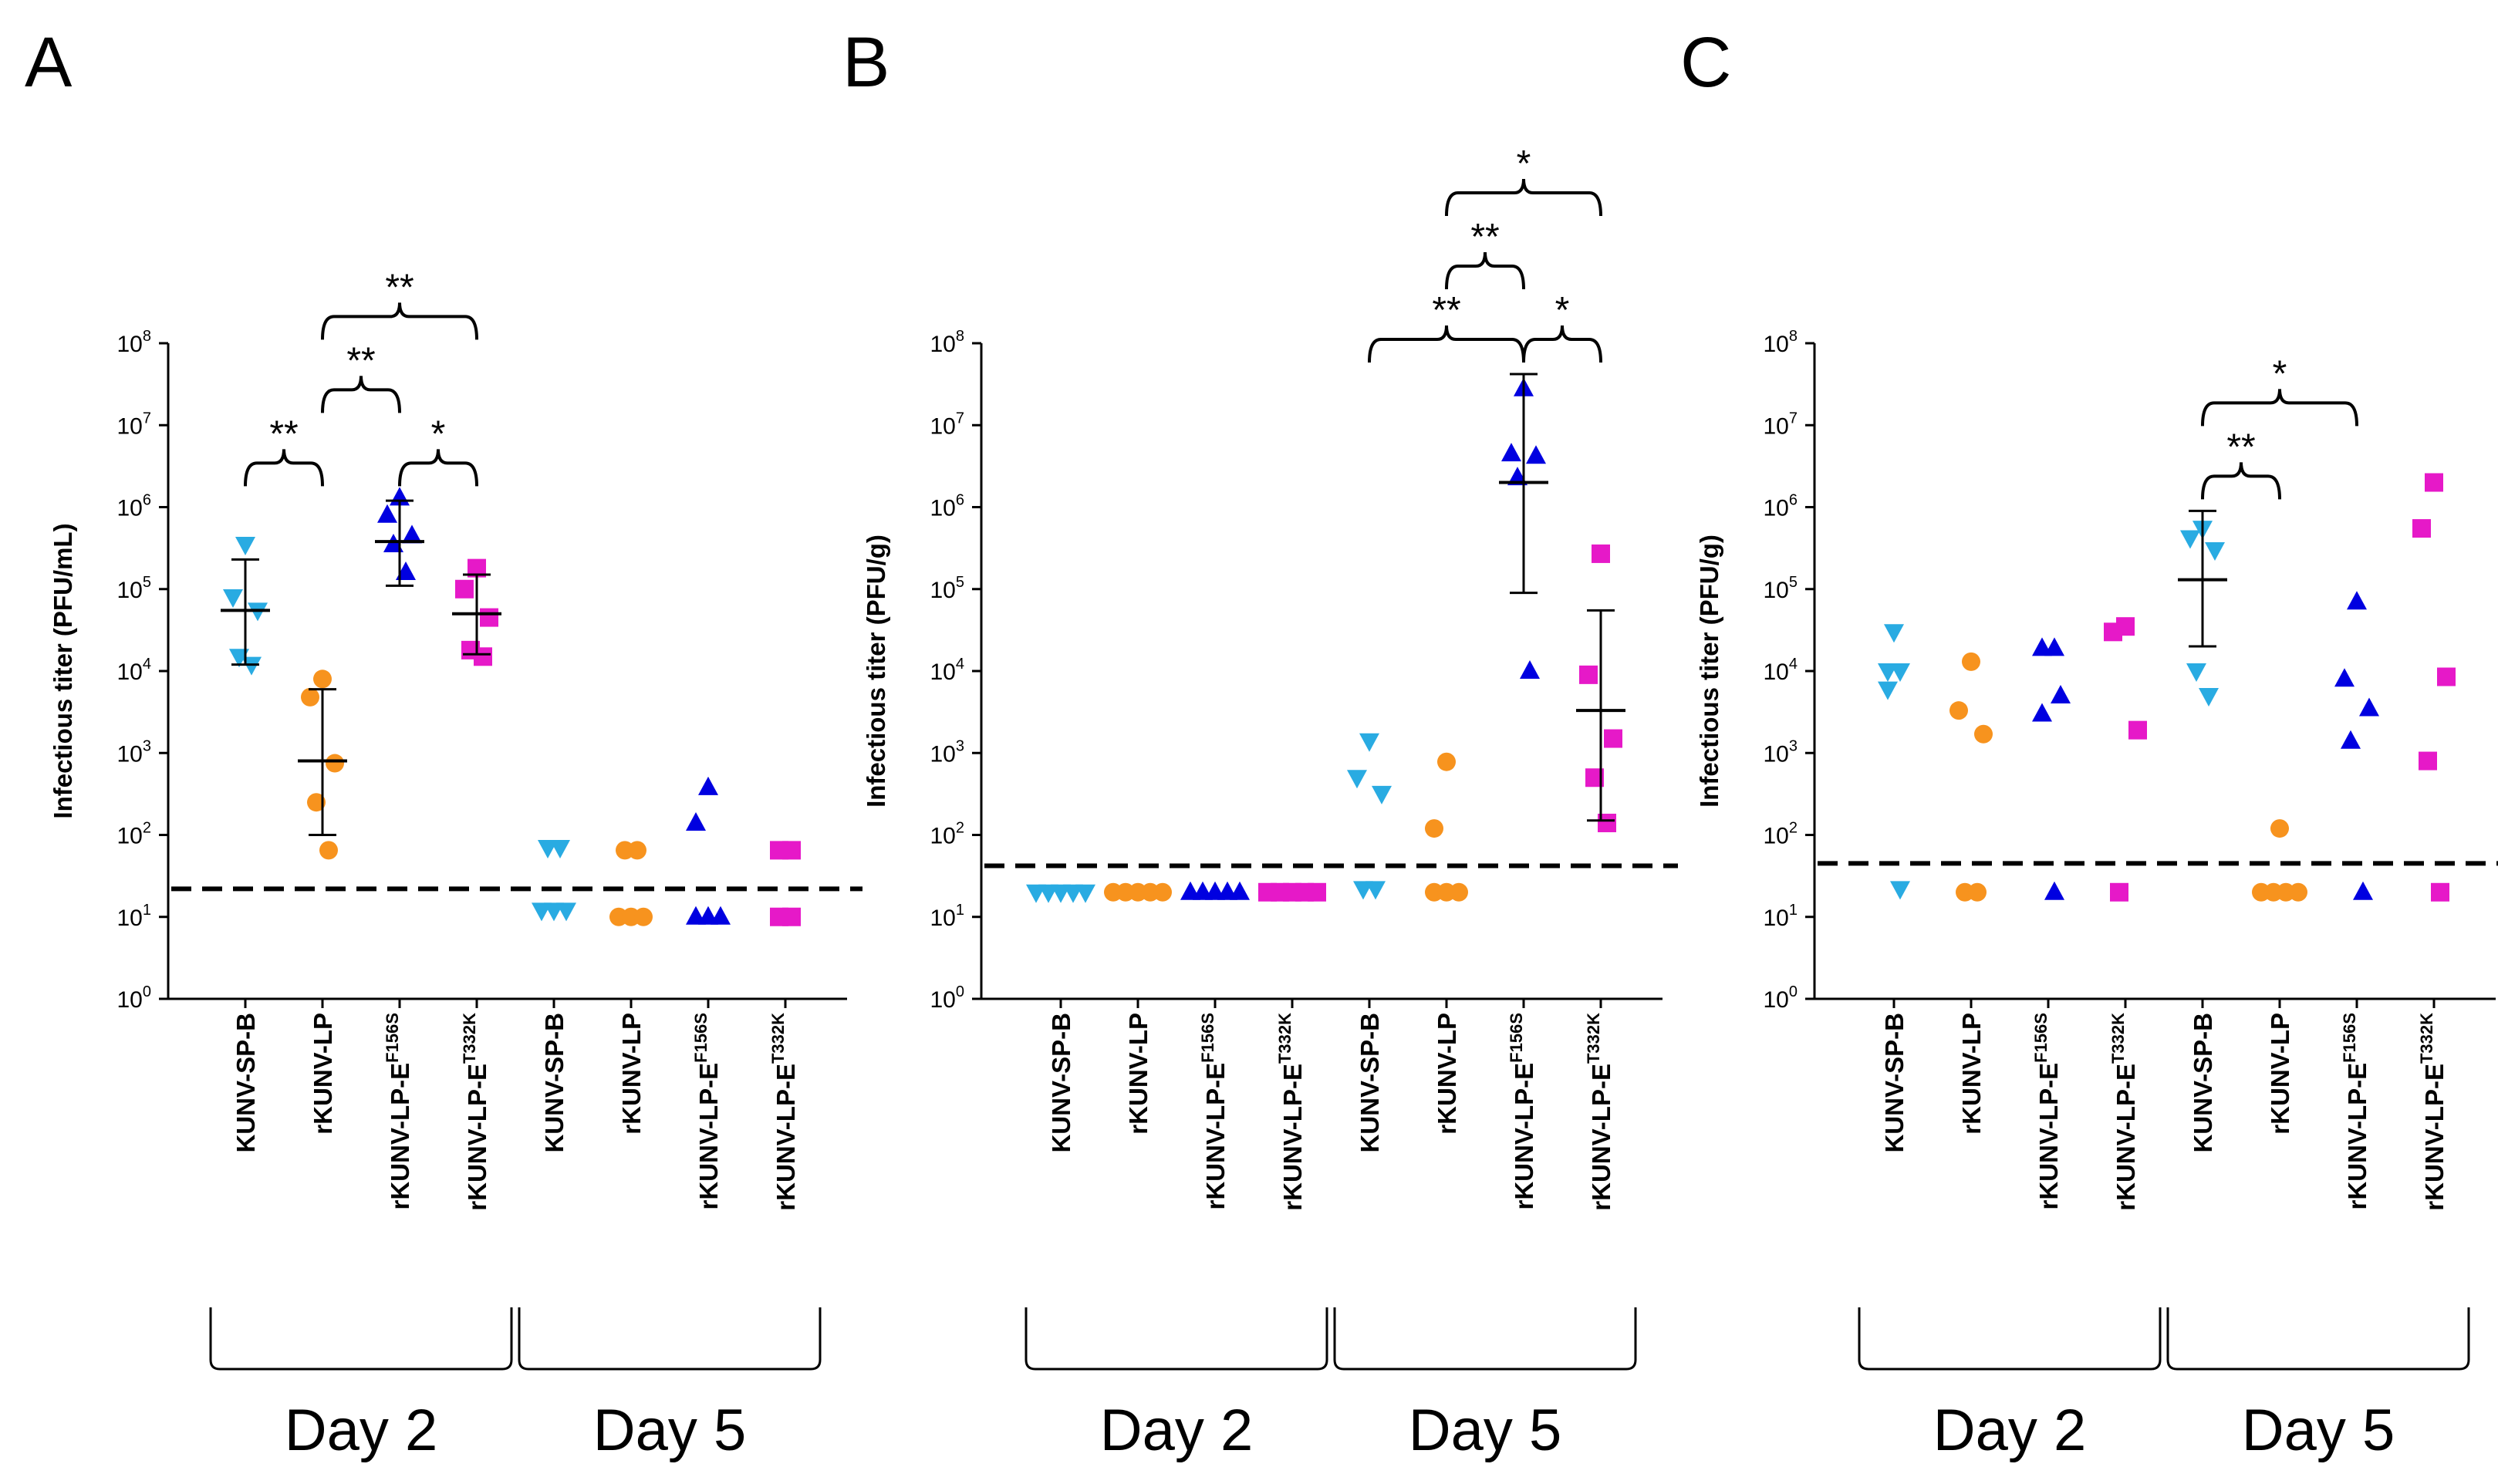 The width and height of the screenshot is (2498, 1484). What do you see at coordinates (631, 1074) in the screenshot?
I see `x-tick-label: rKUNV-LP` at bounding box center [631, 1074].